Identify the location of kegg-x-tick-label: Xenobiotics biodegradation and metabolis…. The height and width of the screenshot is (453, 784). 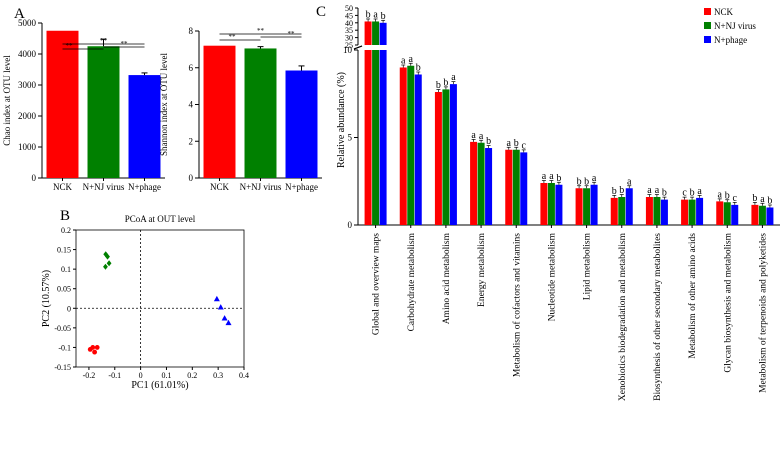
(623, 316).